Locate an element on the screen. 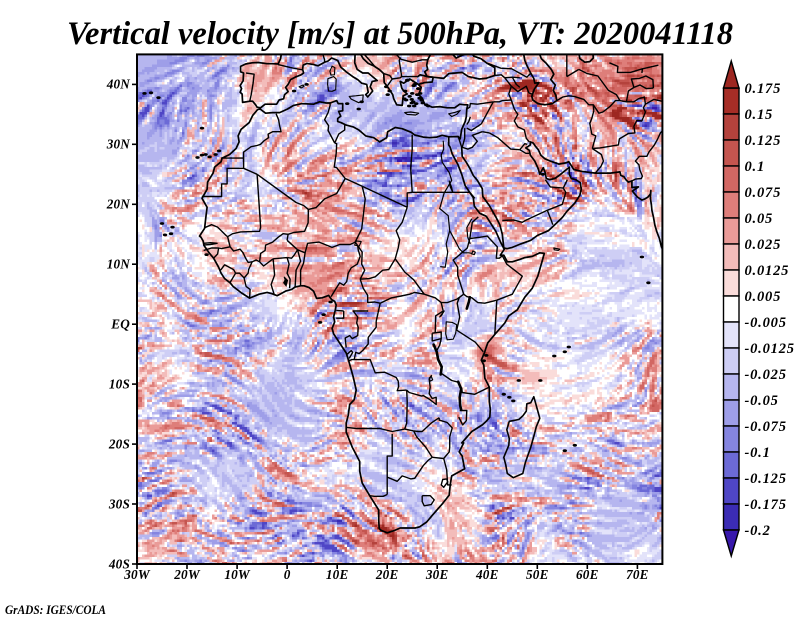  svg-text: -0.025 is located at coordinates (766, 375).